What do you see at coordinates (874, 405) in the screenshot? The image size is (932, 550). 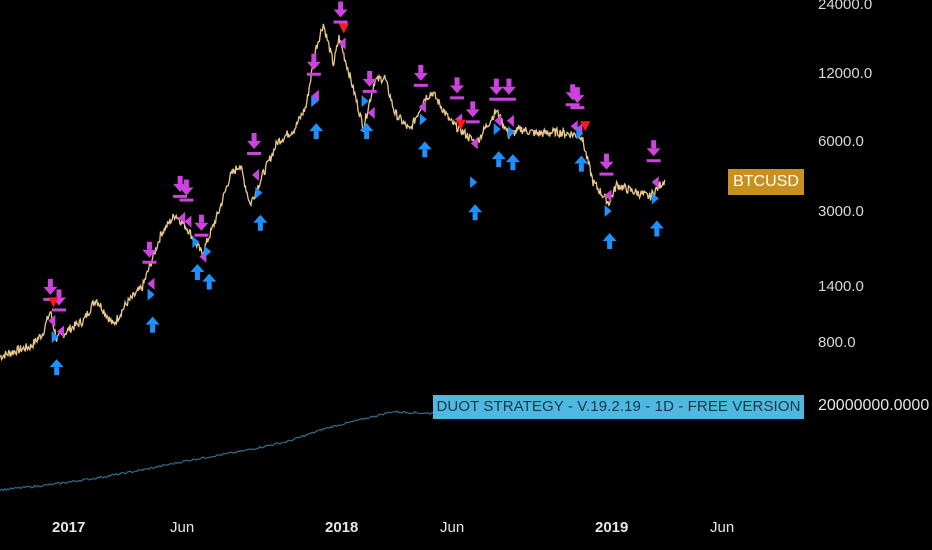 I see `equity-value-label: 20000000.0000` at bounding box center [874, 405].